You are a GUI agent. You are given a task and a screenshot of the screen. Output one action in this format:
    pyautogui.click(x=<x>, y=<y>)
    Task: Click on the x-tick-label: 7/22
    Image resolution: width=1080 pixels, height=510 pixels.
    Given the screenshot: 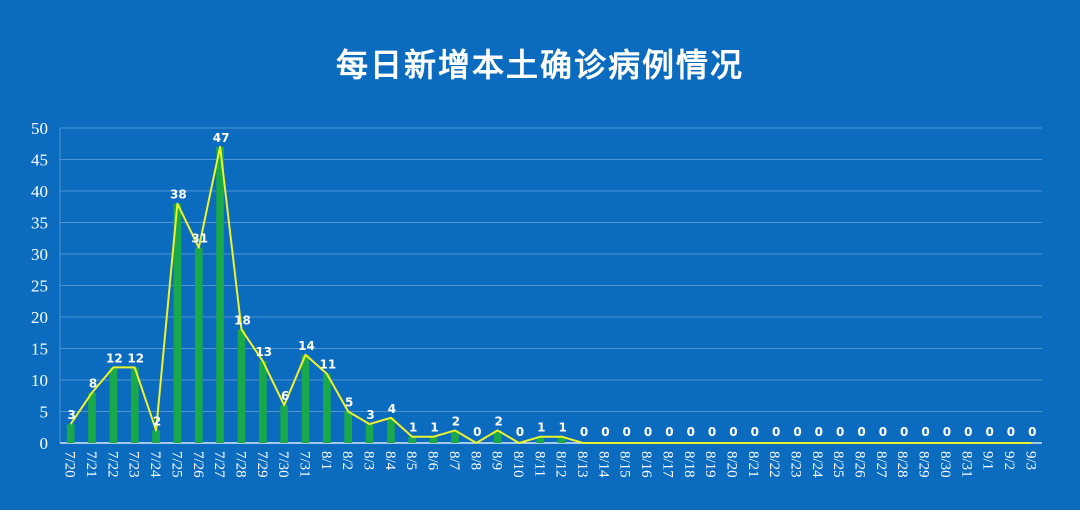 What is the action you would take?
    pyautogui.click(x=112, y=464)
    